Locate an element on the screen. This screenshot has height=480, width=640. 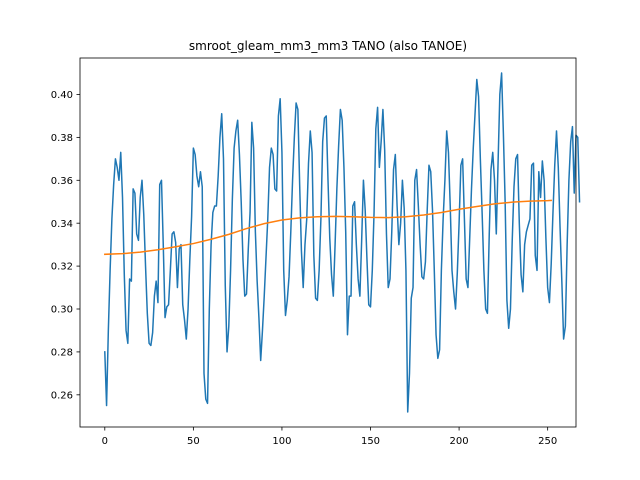
y-tick-label: 0.28 is located at coordinates (62, 353).